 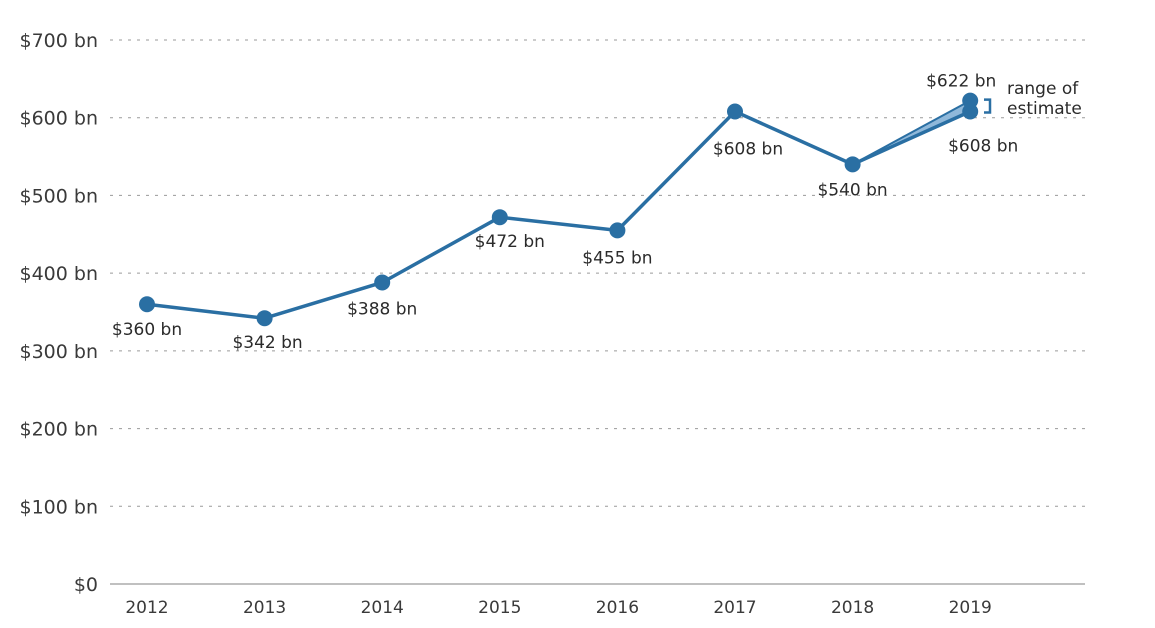 What do you see at coordinates (267, 343) in the screenshot?
I see `data-label: $342 bn` at bounding box center [267, 343].